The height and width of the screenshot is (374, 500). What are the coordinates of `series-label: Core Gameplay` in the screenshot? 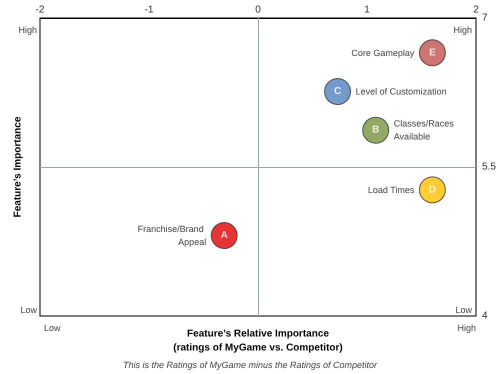 It's located at (383, 53).